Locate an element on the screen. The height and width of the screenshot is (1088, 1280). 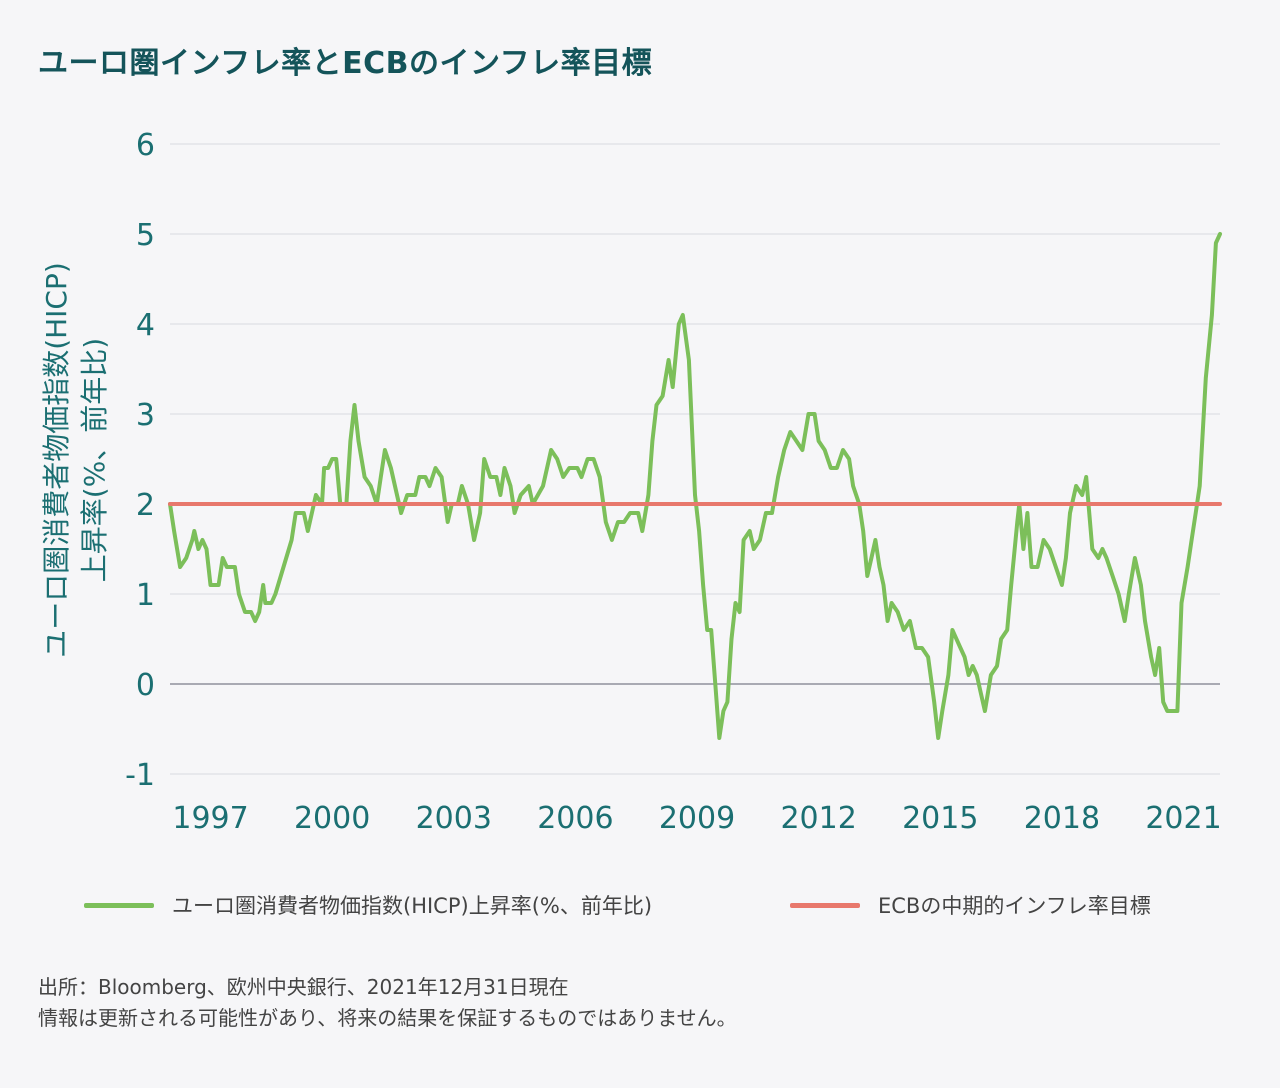
x-tick-label: 2009 is located at coordinates (697, 818).